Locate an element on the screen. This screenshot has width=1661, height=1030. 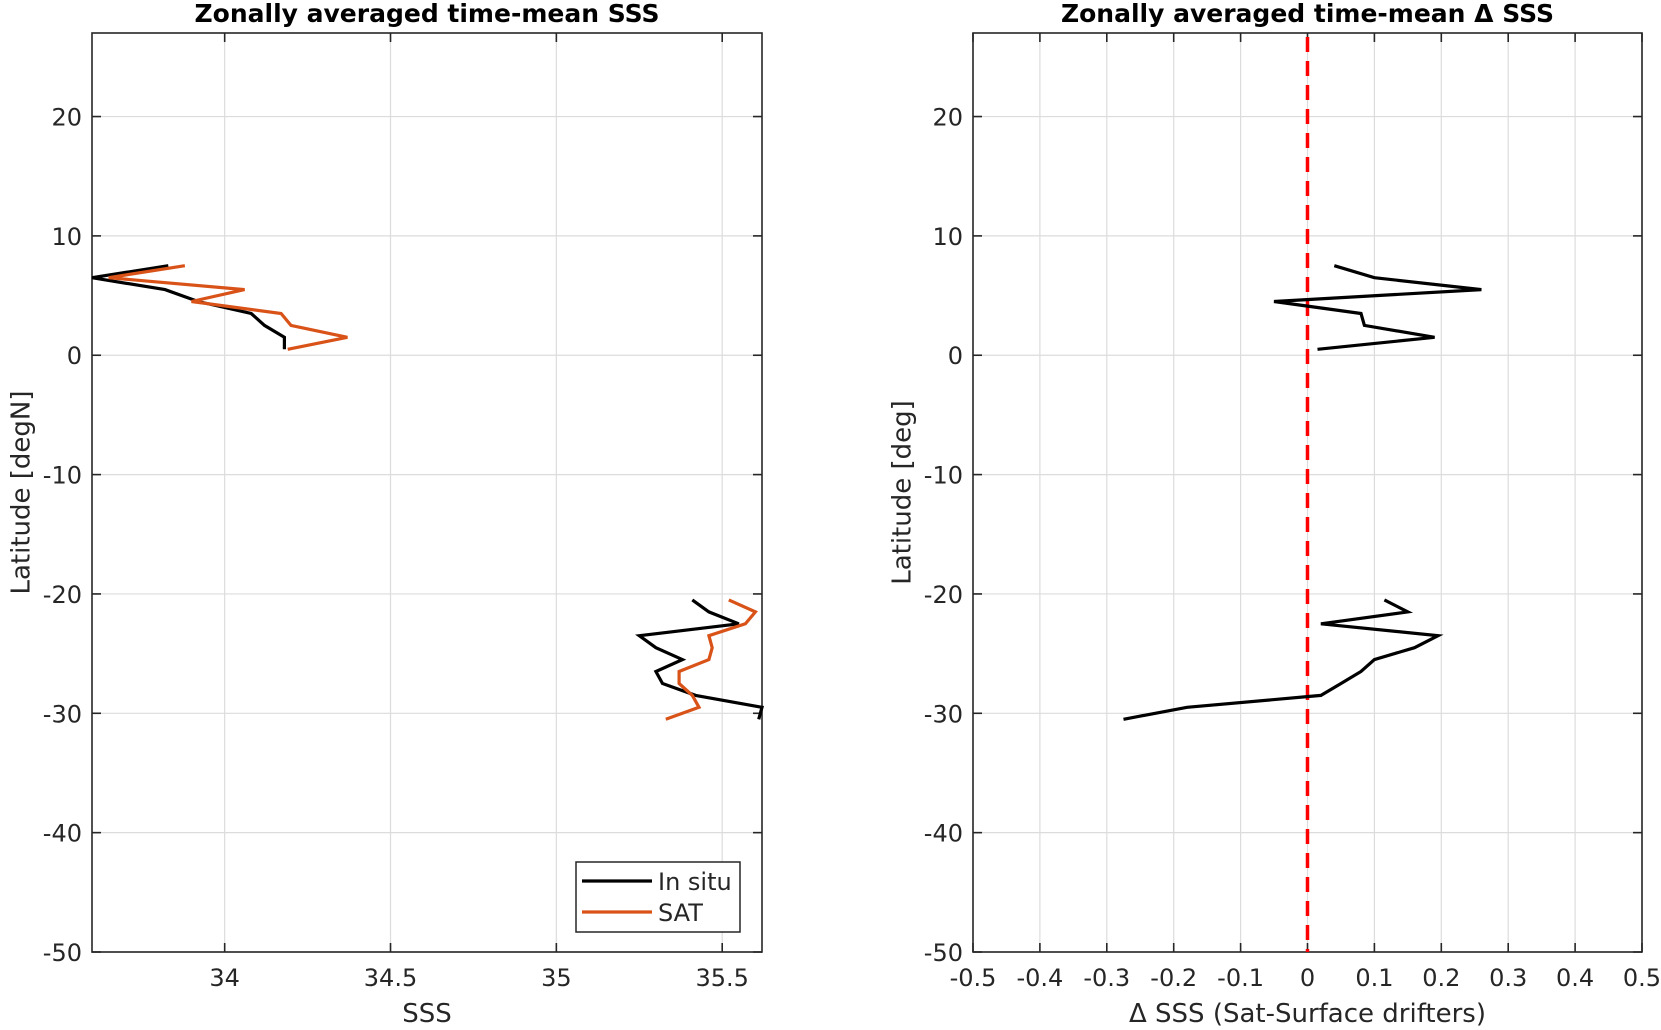
sss-y-tick-label: 0 is located at coordinates (74, 356).